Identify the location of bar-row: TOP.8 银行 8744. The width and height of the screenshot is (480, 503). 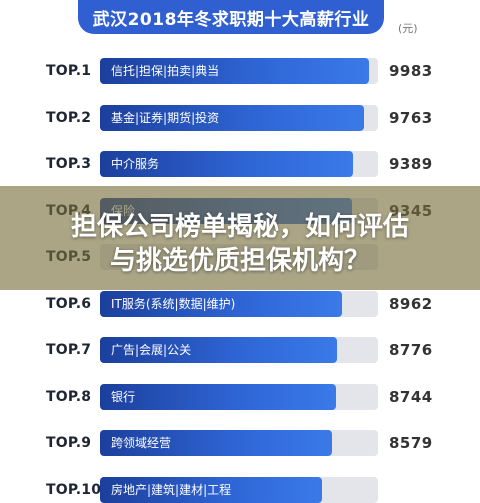
(240, 397).